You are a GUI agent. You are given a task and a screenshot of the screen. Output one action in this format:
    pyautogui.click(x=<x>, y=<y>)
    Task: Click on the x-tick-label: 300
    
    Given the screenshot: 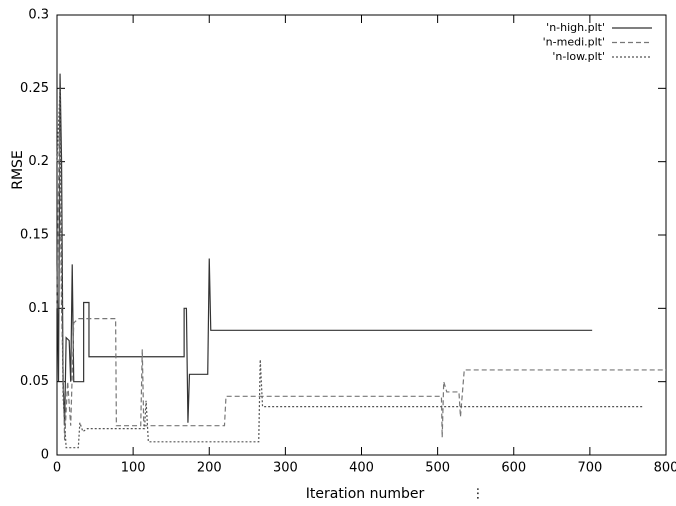 What is the action you would take?
    pyautogui.click(x=285, y=468)
    